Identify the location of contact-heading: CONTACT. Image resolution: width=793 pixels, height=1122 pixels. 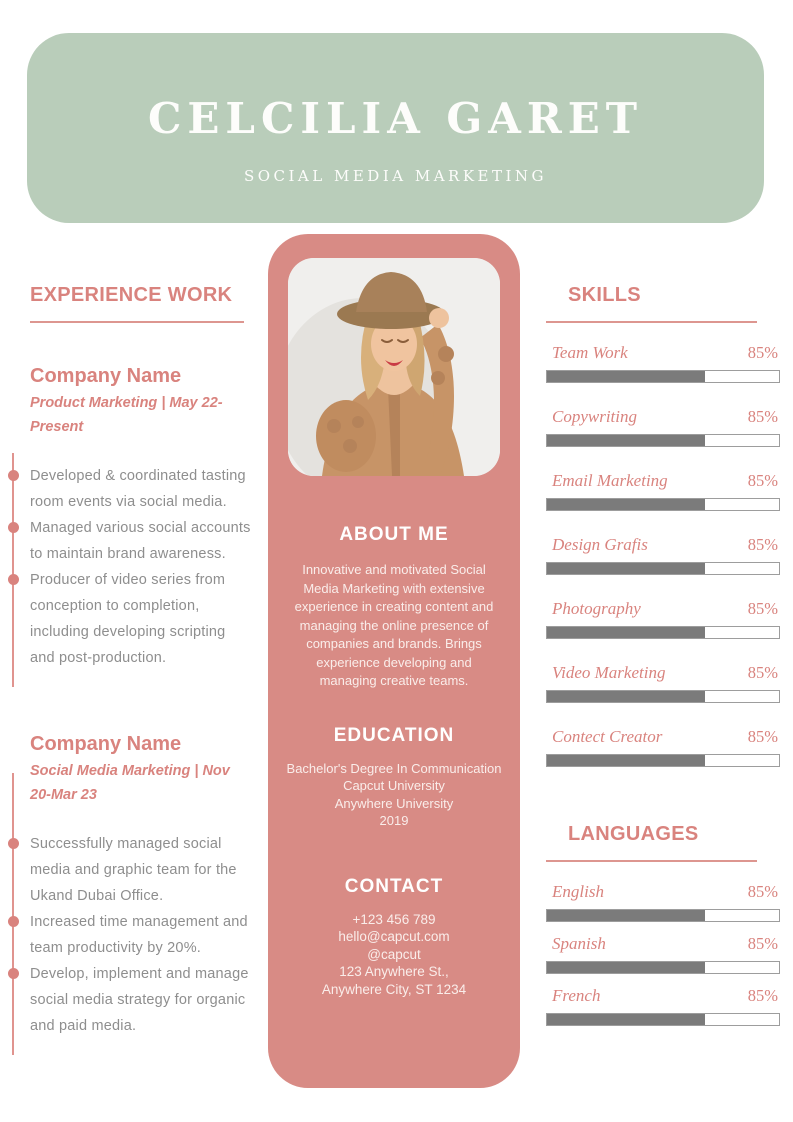
(394, 886).